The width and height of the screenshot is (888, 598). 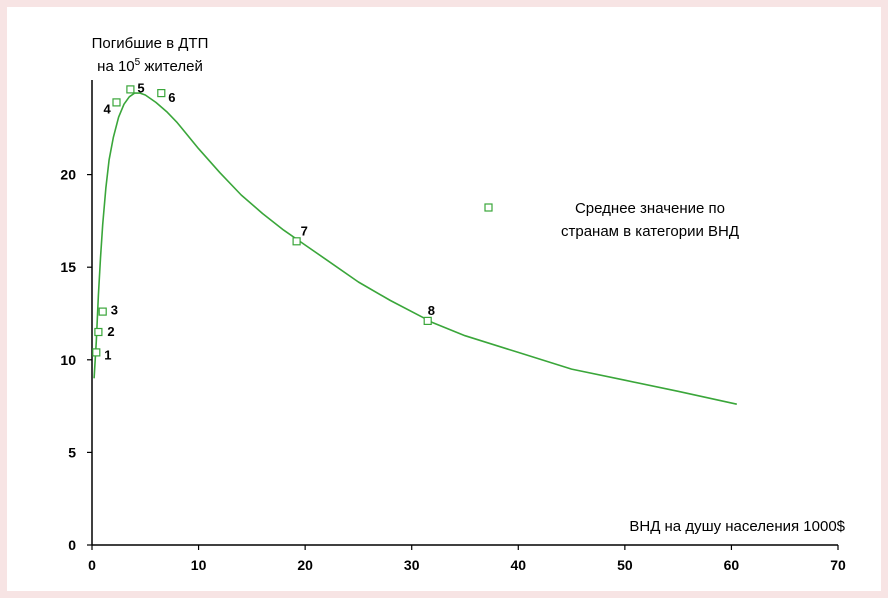 What do you see at coordinates (431, 310) in the screenshot?
I see `data-point-label: 8` at bounding box center [431, 310].